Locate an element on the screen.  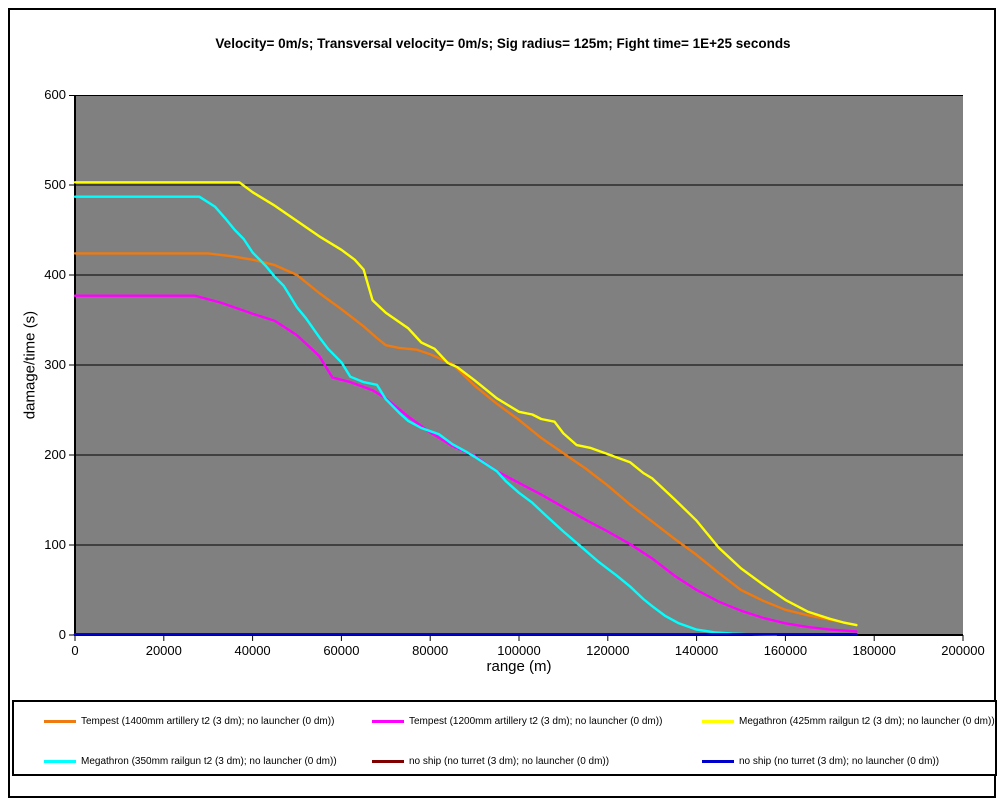
x-tick-label: 20000 is located at coordinates (163, 650).